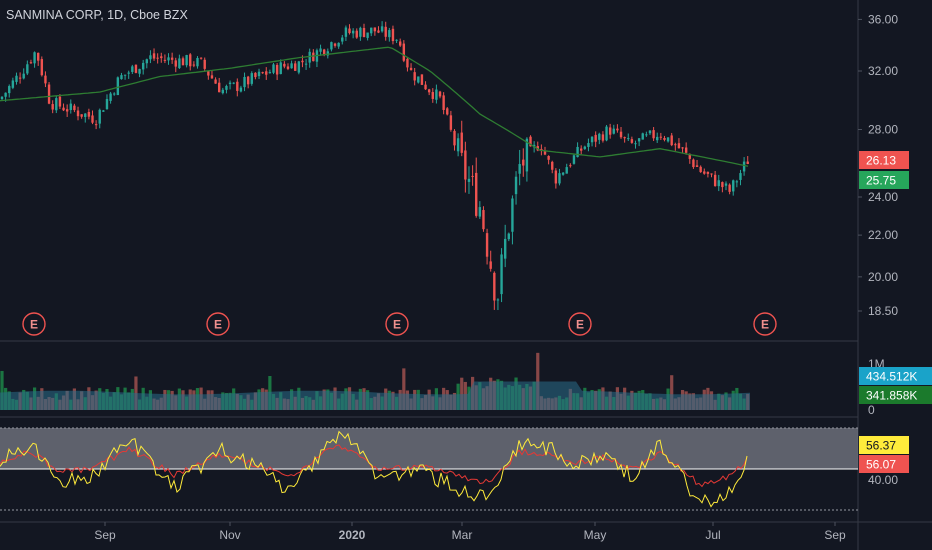 Image resolution: width=932 pixels, height=550 pixels. What do you see at coordinates (883, 71) in the screenshot?
I see `price-tick-label: 32.00` at bounding box center [883, 71].